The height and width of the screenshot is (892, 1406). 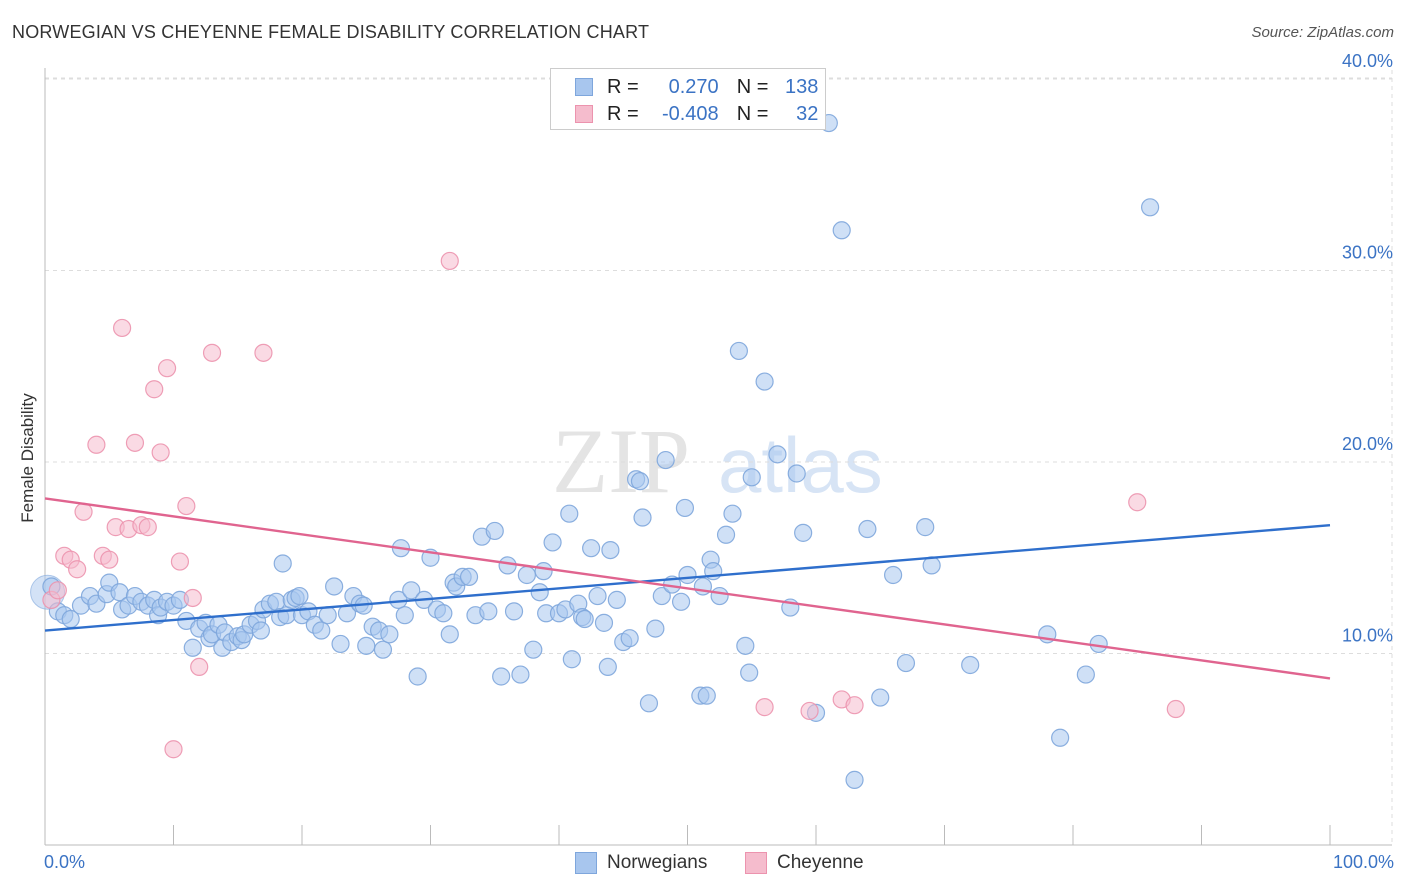 What do you see at coordinates (820, 862) in the screenshot?
I see `bottom-legend-label: Cheyenne` at bounding box center [820, 862].